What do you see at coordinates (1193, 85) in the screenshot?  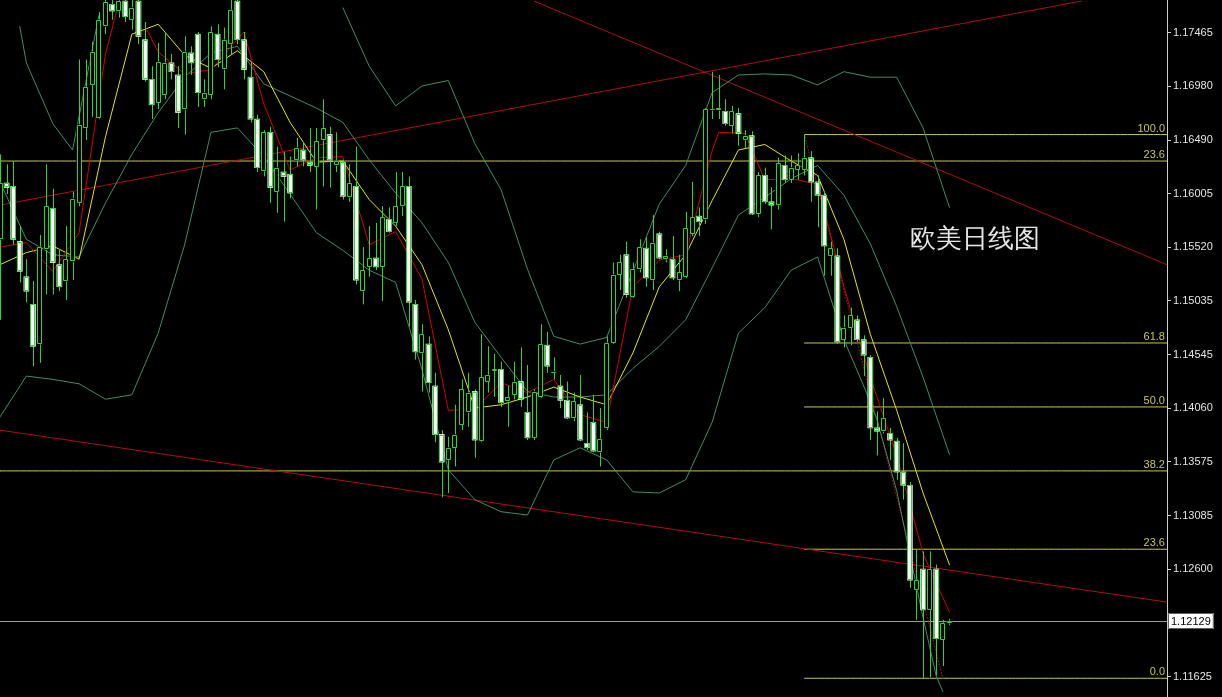 I see `y-tick-label: 1.16980` at bounding box center [1193, 85].